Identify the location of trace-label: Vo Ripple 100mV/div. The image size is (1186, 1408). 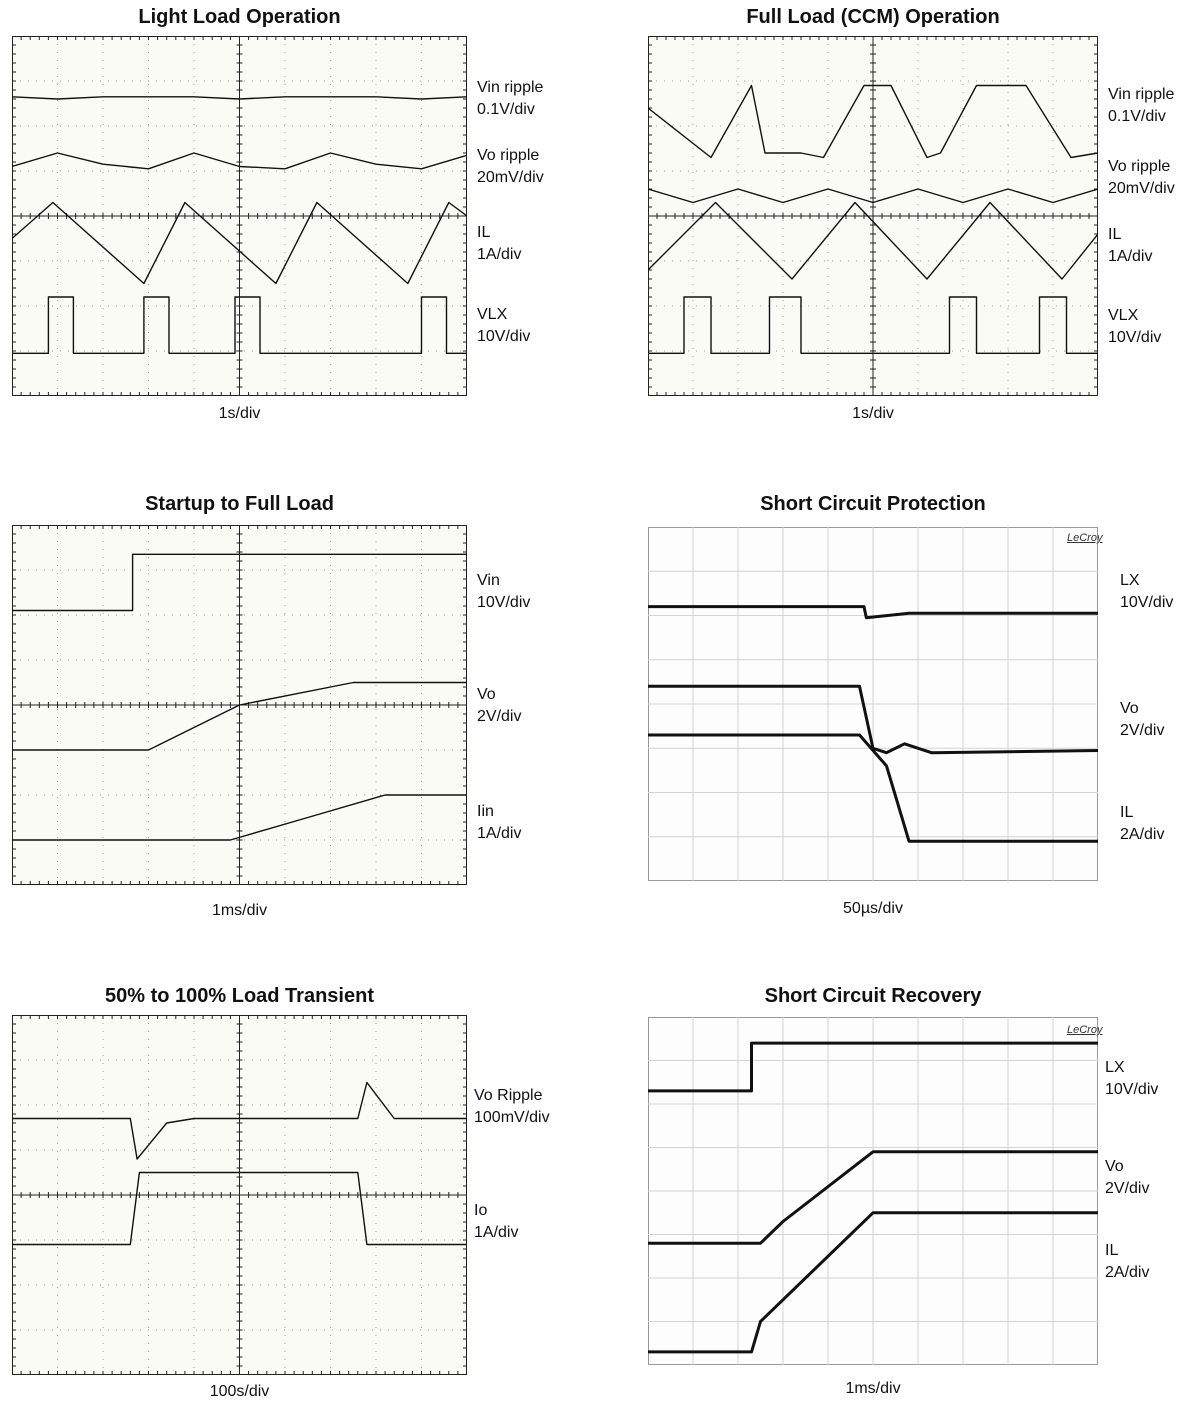
(512, 1106).